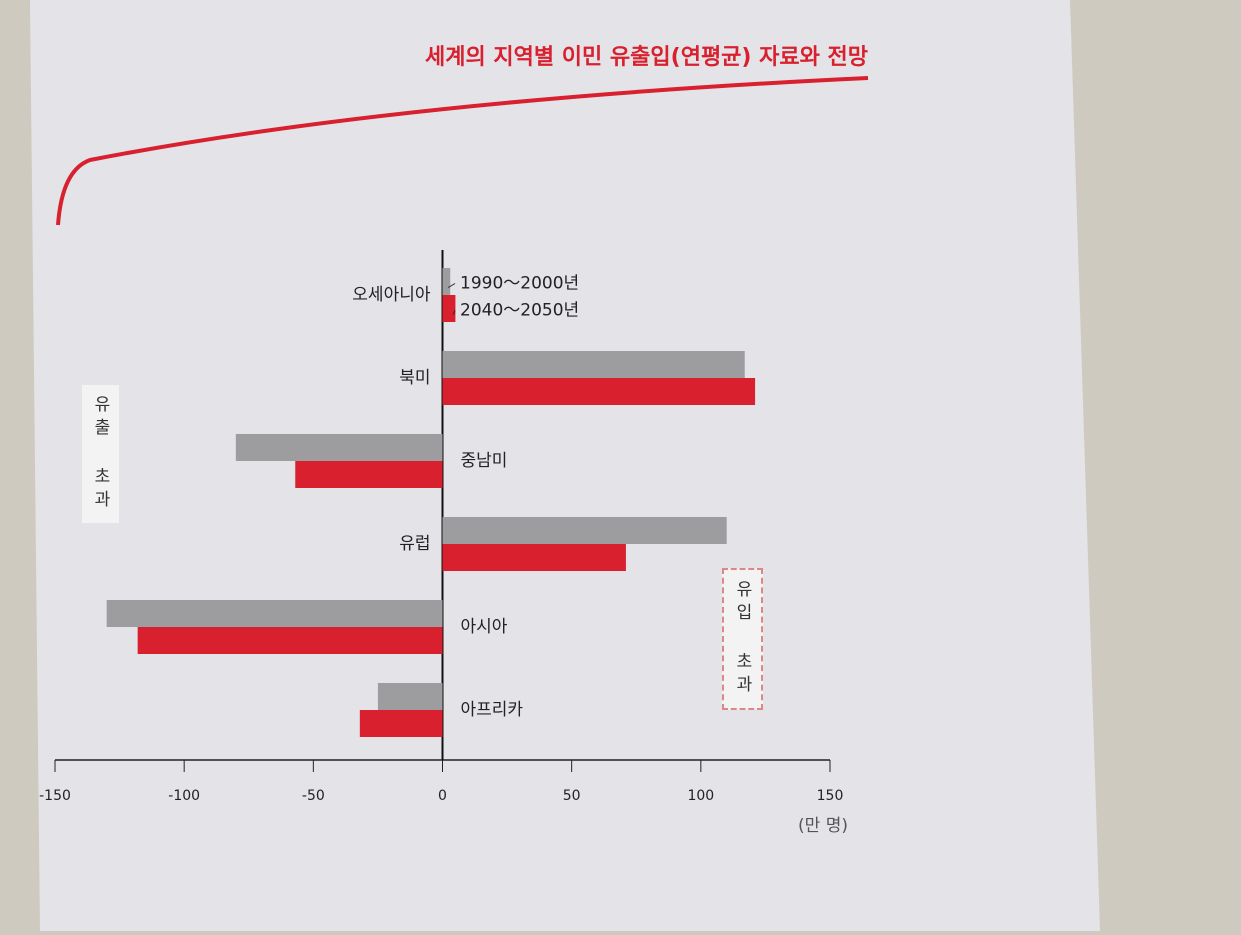  What do you see at coordinates (100, 454) in the screenshot?
I see `annotation: 유출 초과` at bounding box center [100, 454].